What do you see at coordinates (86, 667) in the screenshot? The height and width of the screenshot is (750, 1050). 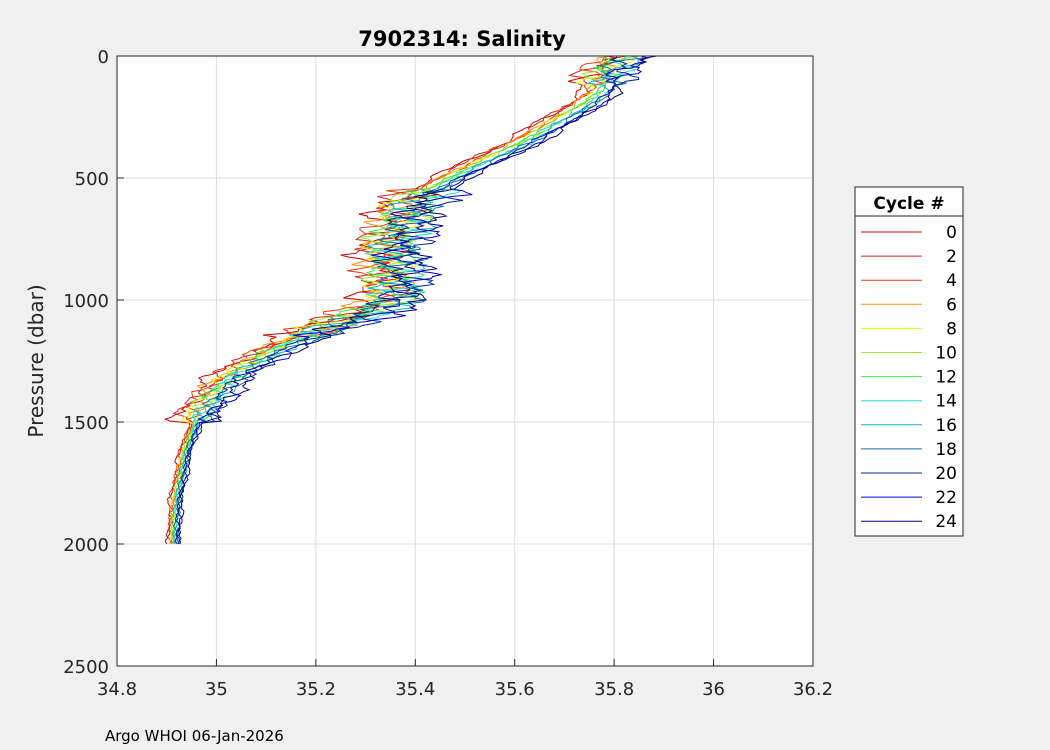 I see `y-tick-label: 2500` at bounding box center [86, 667].